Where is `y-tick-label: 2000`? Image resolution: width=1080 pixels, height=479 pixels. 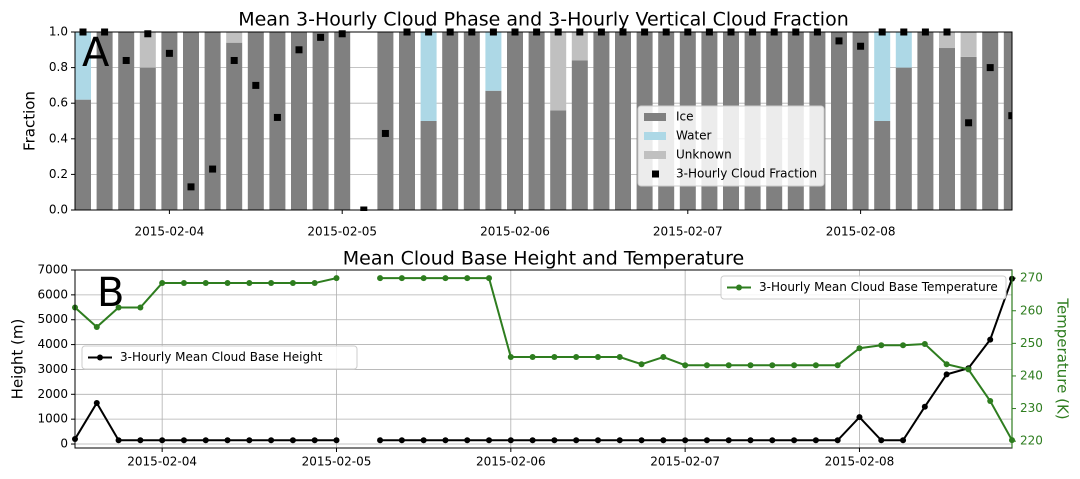 y-tick-label: 2000 is located at coordinates (52, 394).